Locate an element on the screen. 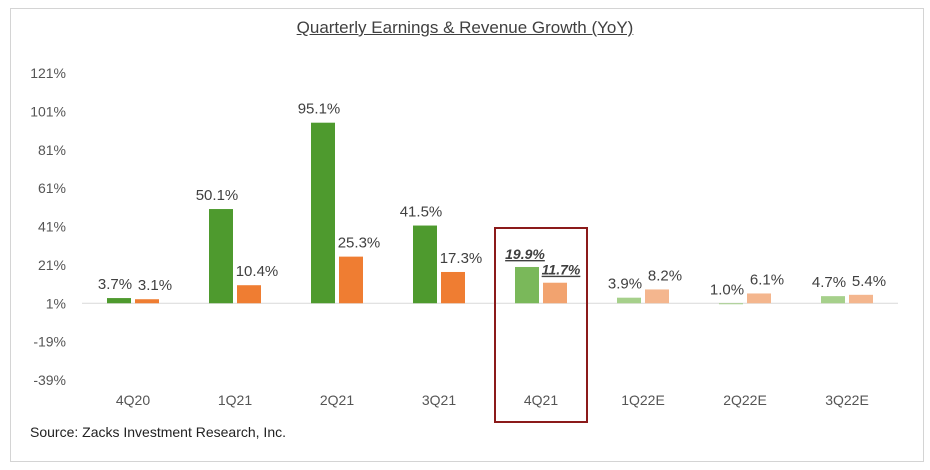  bar-revenue-4Q20 is located at coordinates (147, 301).